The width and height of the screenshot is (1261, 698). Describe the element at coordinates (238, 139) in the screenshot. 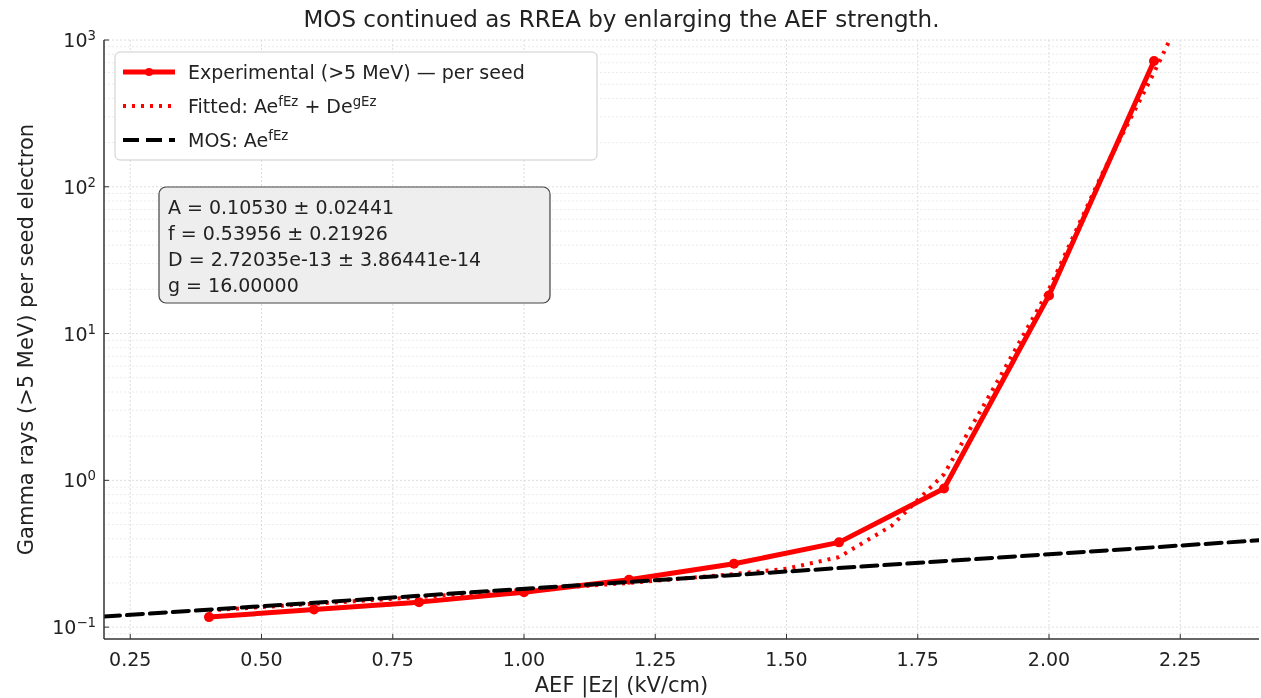

I see `legend-label: MOS: Ae$^{fEz}$` at that location.